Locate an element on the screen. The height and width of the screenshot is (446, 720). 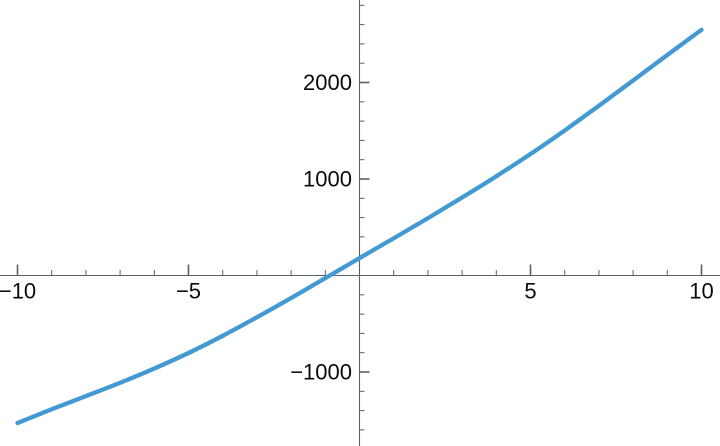
x-tick-label: −5 is located at coordinates (188, 291).